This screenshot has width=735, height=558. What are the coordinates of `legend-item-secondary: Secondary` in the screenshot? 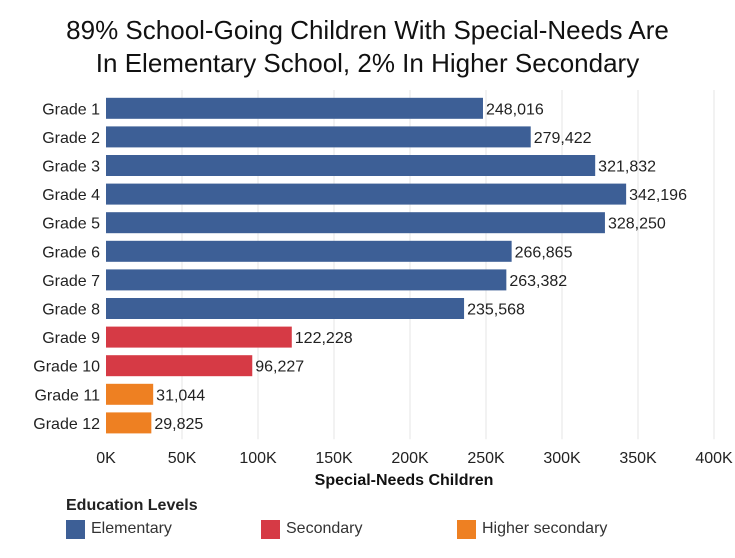 It's located at (312, 529).